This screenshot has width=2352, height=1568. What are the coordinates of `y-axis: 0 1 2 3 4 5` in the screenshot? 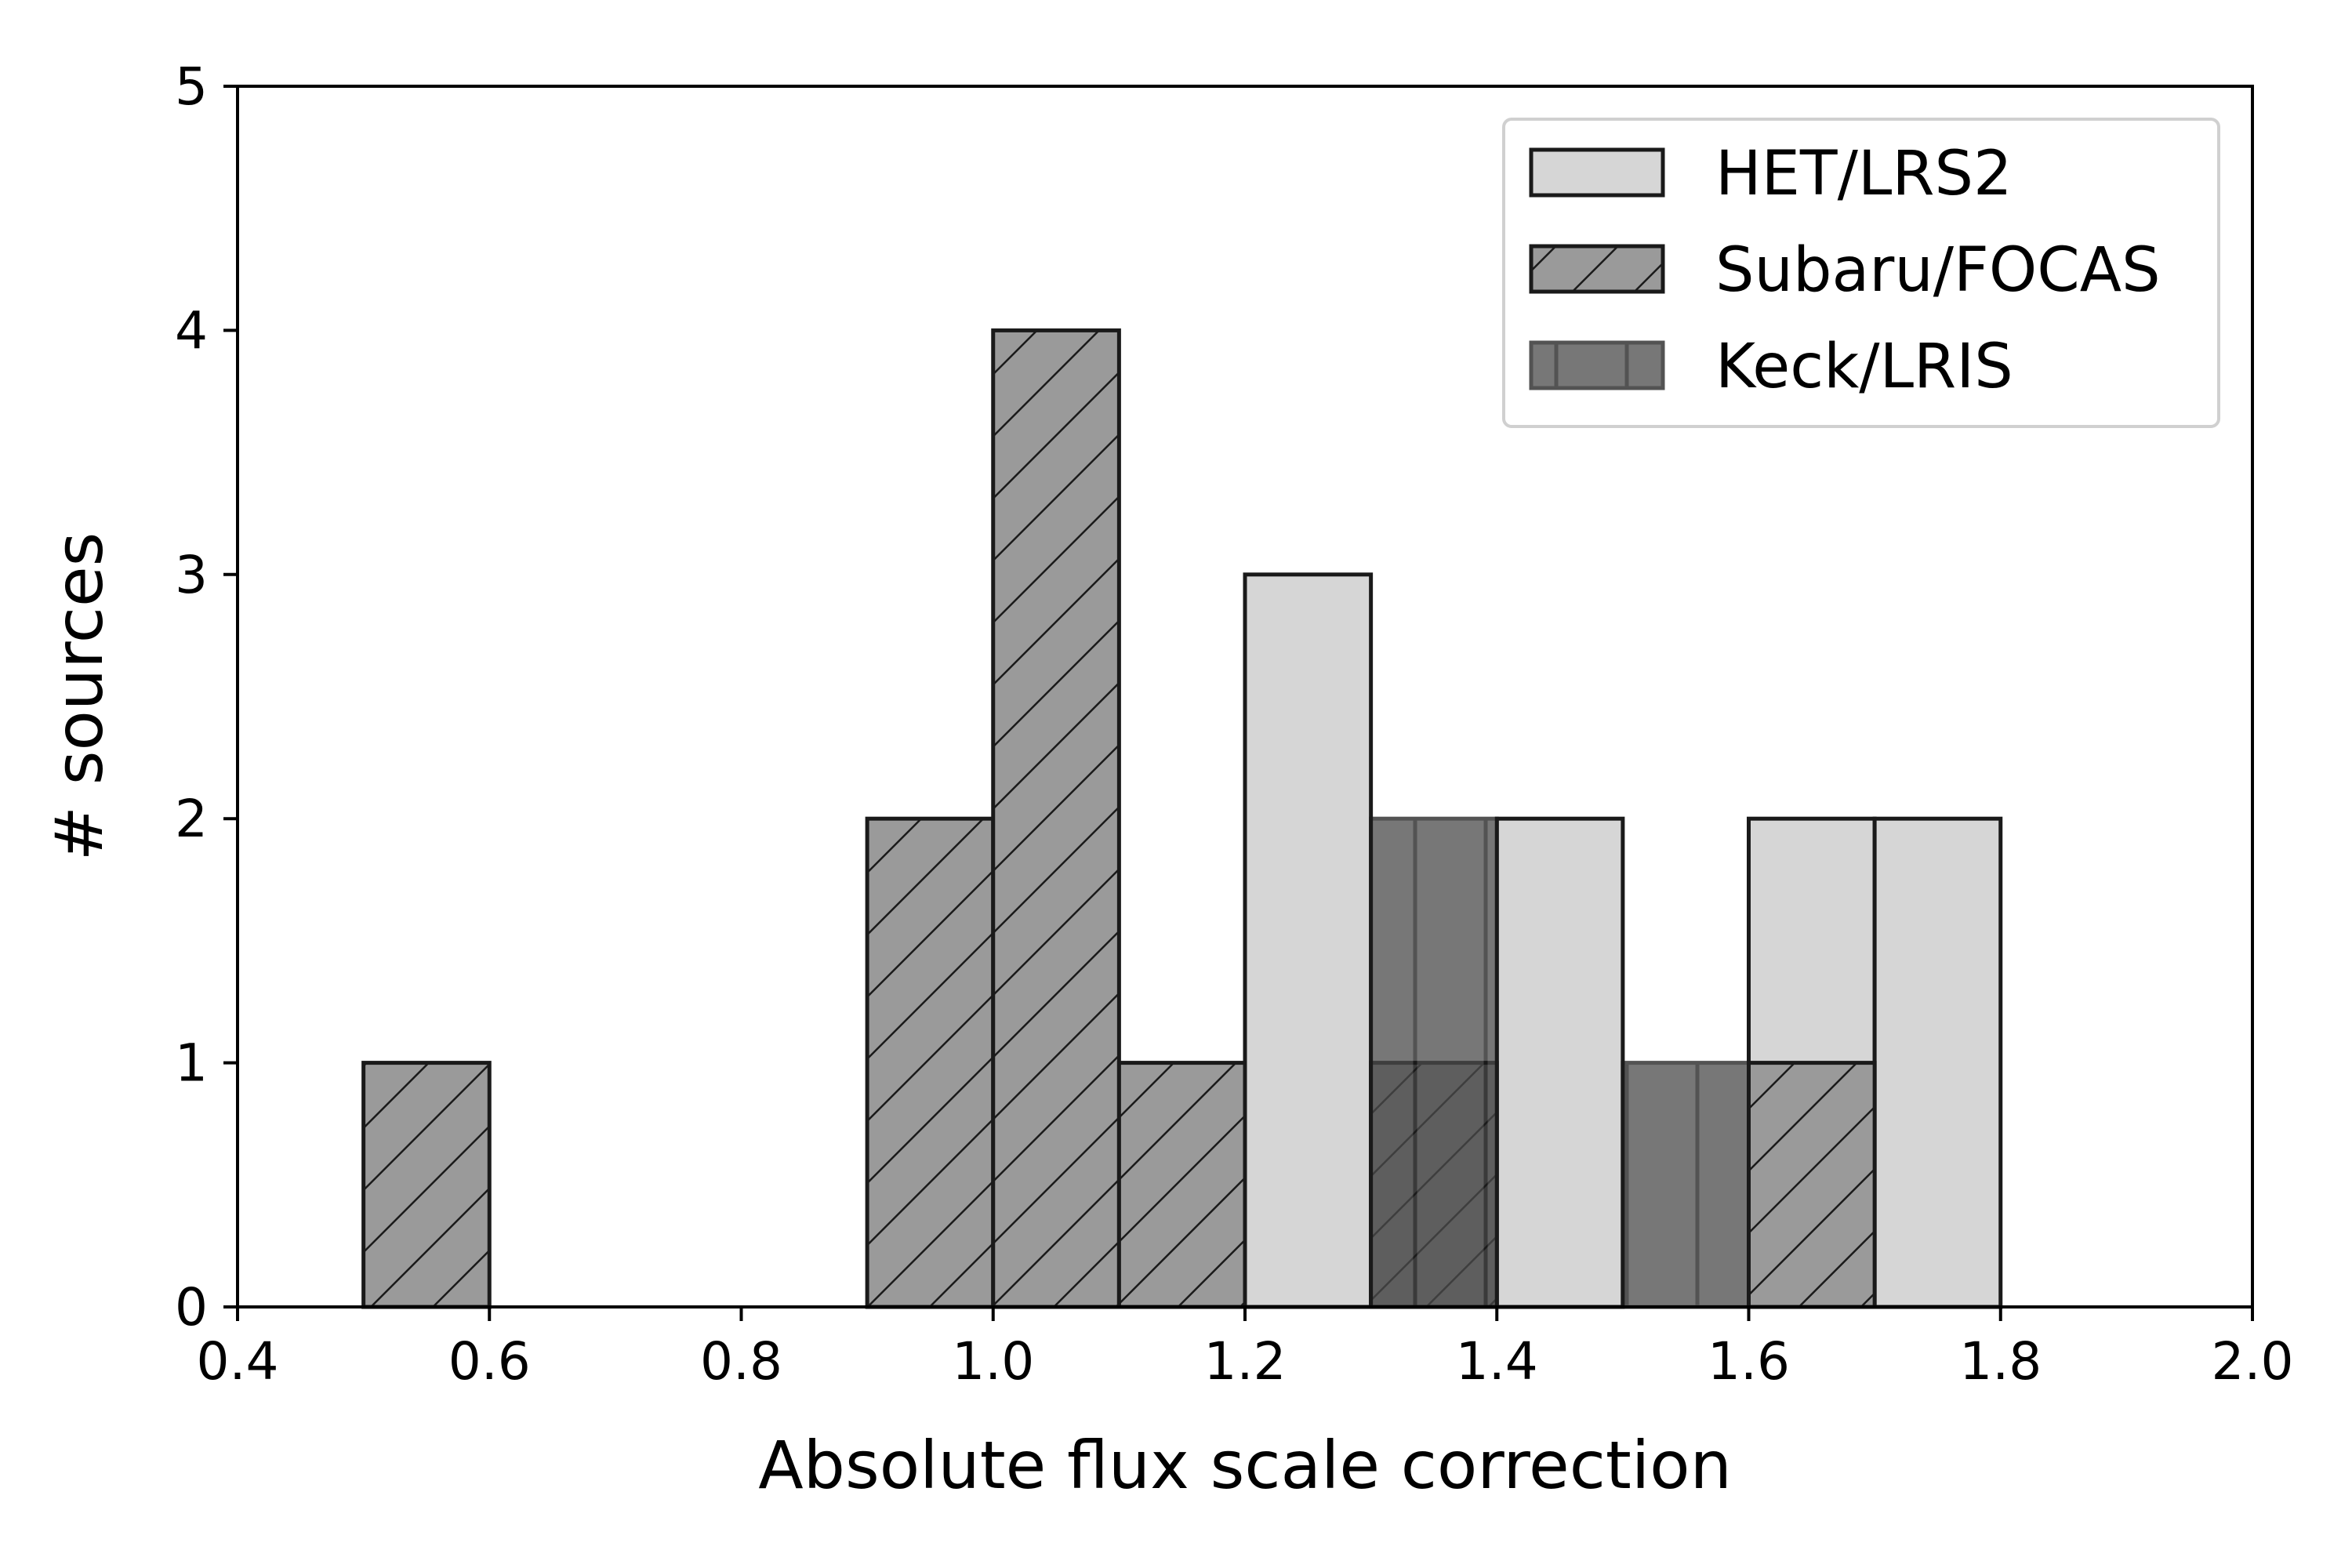 It's located at (206, 697).